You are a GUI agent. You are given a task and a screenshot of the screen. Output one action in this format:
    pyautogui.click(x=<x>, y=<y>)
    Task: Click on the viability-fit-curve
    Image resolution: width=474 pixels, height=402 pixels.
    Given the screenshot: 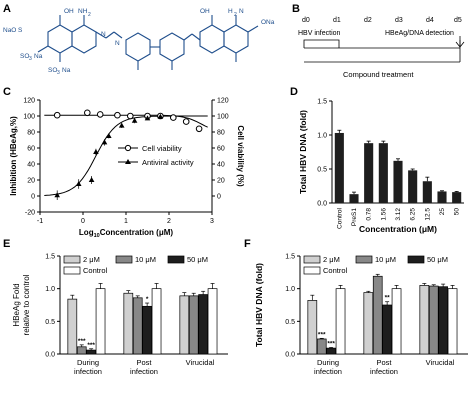 What is the action you would take?
    pyautogui.click(x=126, y=121)
    